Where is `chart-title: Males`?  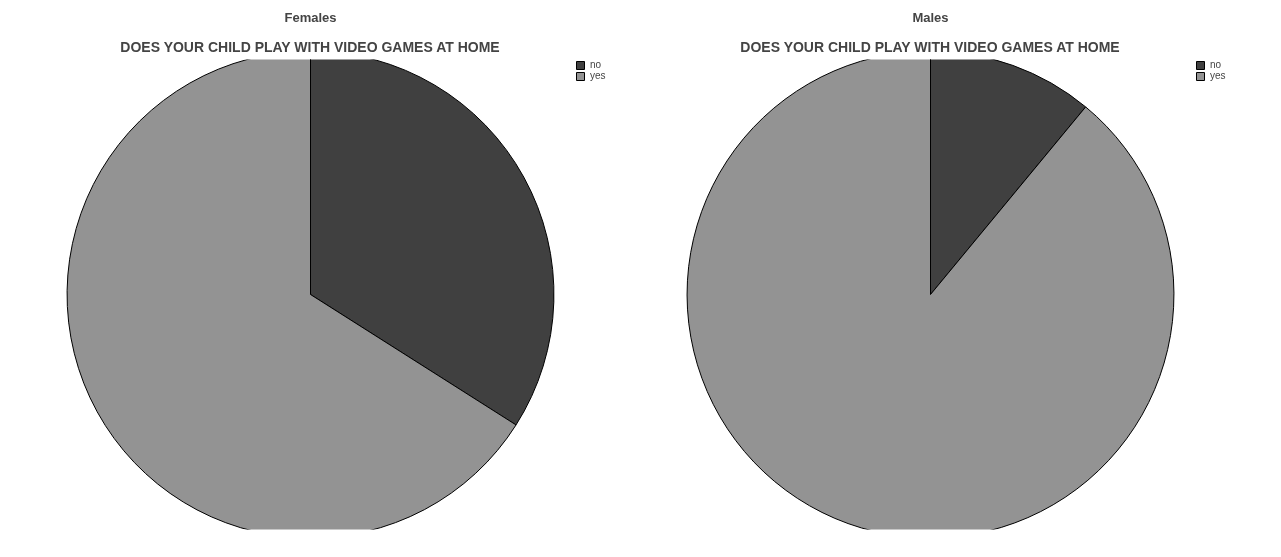
chart-title: Males is located at coordinates (930, 17).